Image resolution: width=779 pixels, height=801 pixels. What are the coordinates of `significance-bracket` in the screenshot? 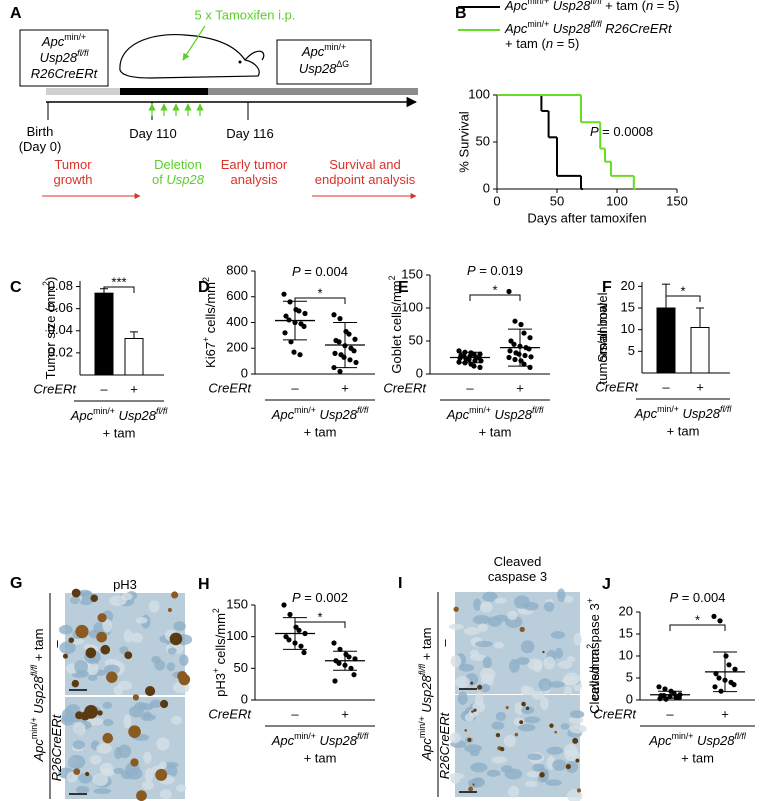 It's located at (320, 300).